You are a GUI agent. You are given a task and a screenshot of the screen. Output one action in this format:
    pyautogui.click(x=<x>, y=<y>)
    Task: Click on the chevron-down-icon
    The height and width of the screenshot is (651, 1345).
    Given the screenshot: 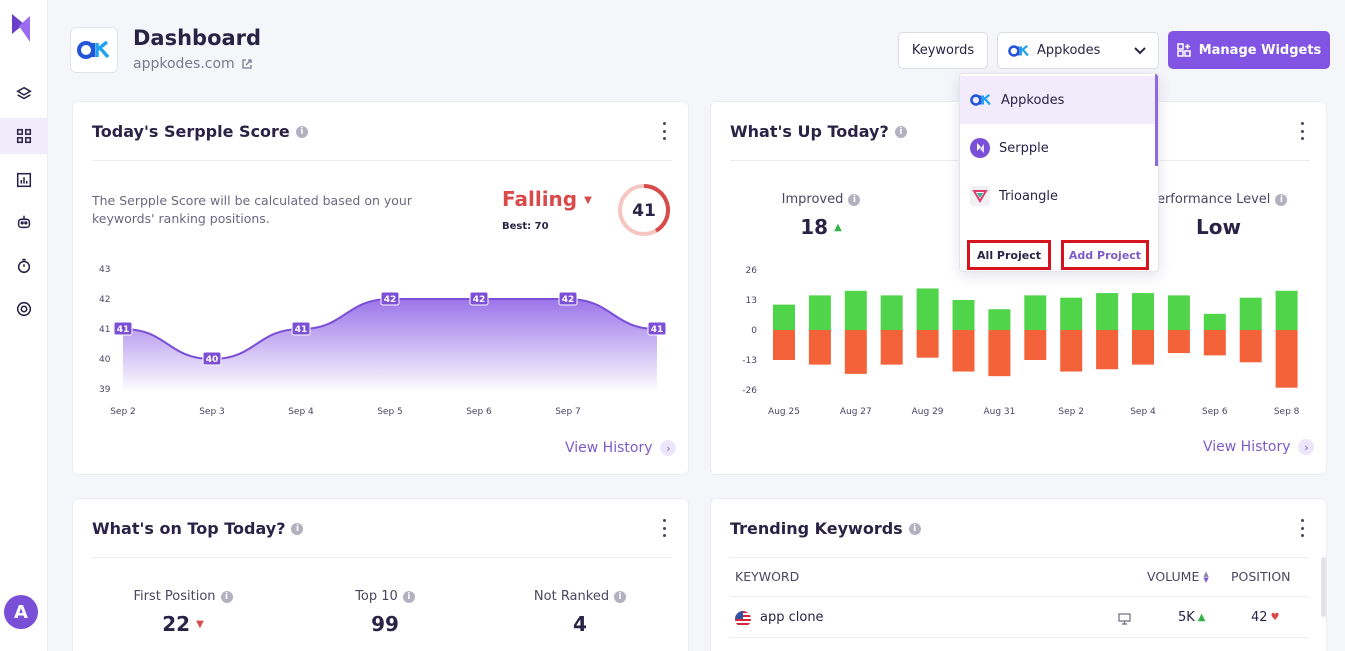 What is the action you would take?
    pyautogui.click(x=1140, y=50)
    